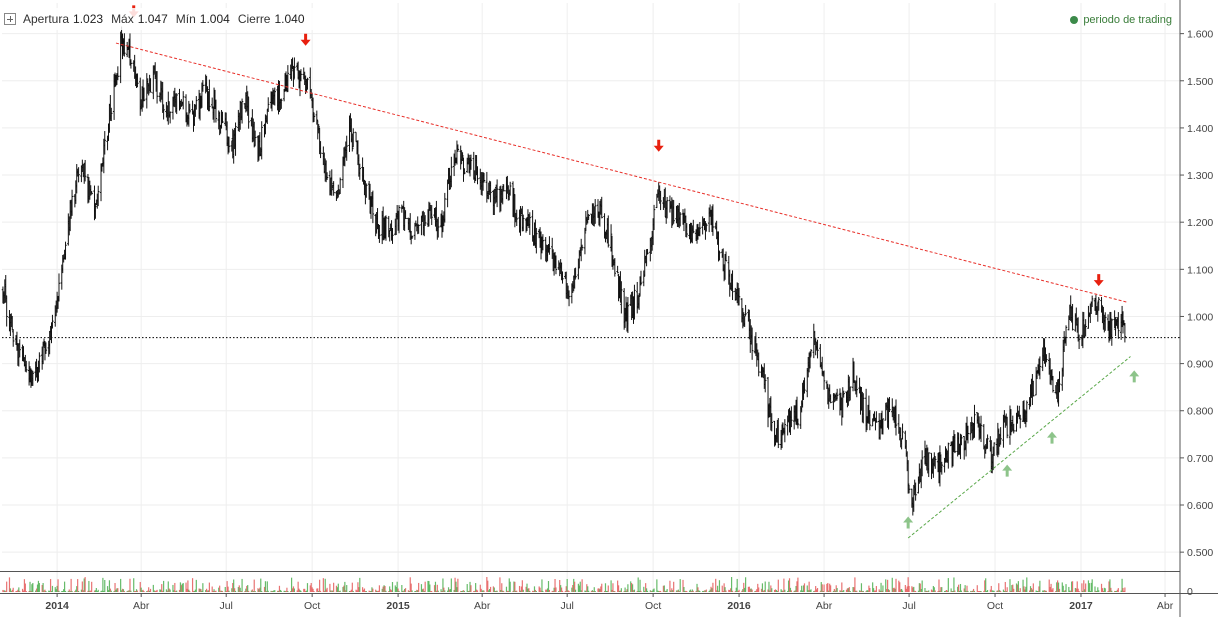 The height and width of the screenshot is (617, 1218). What do you see at coordinates (1081, 606) in the screenshot?
I see `x-tick-label: 2017` at bounding box center [1081, 606].